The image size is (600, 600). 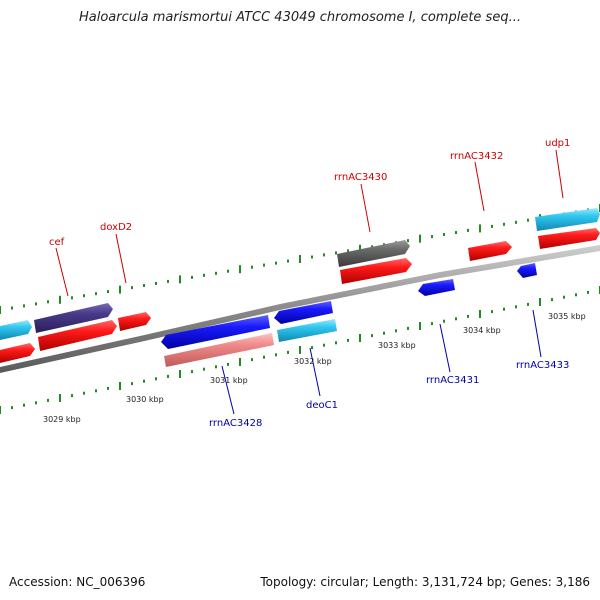 I want to click on gene-label-udp1: udp1, so click(x=557, y=143).